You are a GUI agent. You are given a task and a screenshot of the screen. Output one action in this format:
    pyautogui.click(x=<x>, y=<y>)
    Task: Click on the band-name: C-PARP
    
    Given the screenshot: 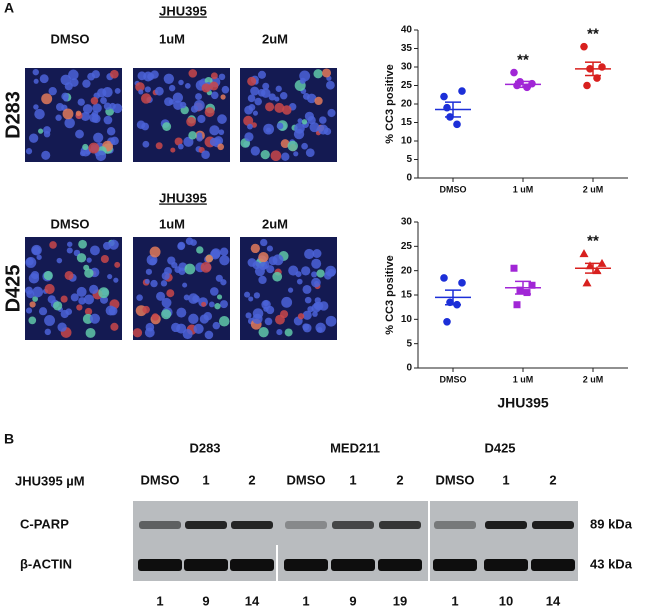 What is the action you would take?
    pyautogui.click(x=44, y=523)
    